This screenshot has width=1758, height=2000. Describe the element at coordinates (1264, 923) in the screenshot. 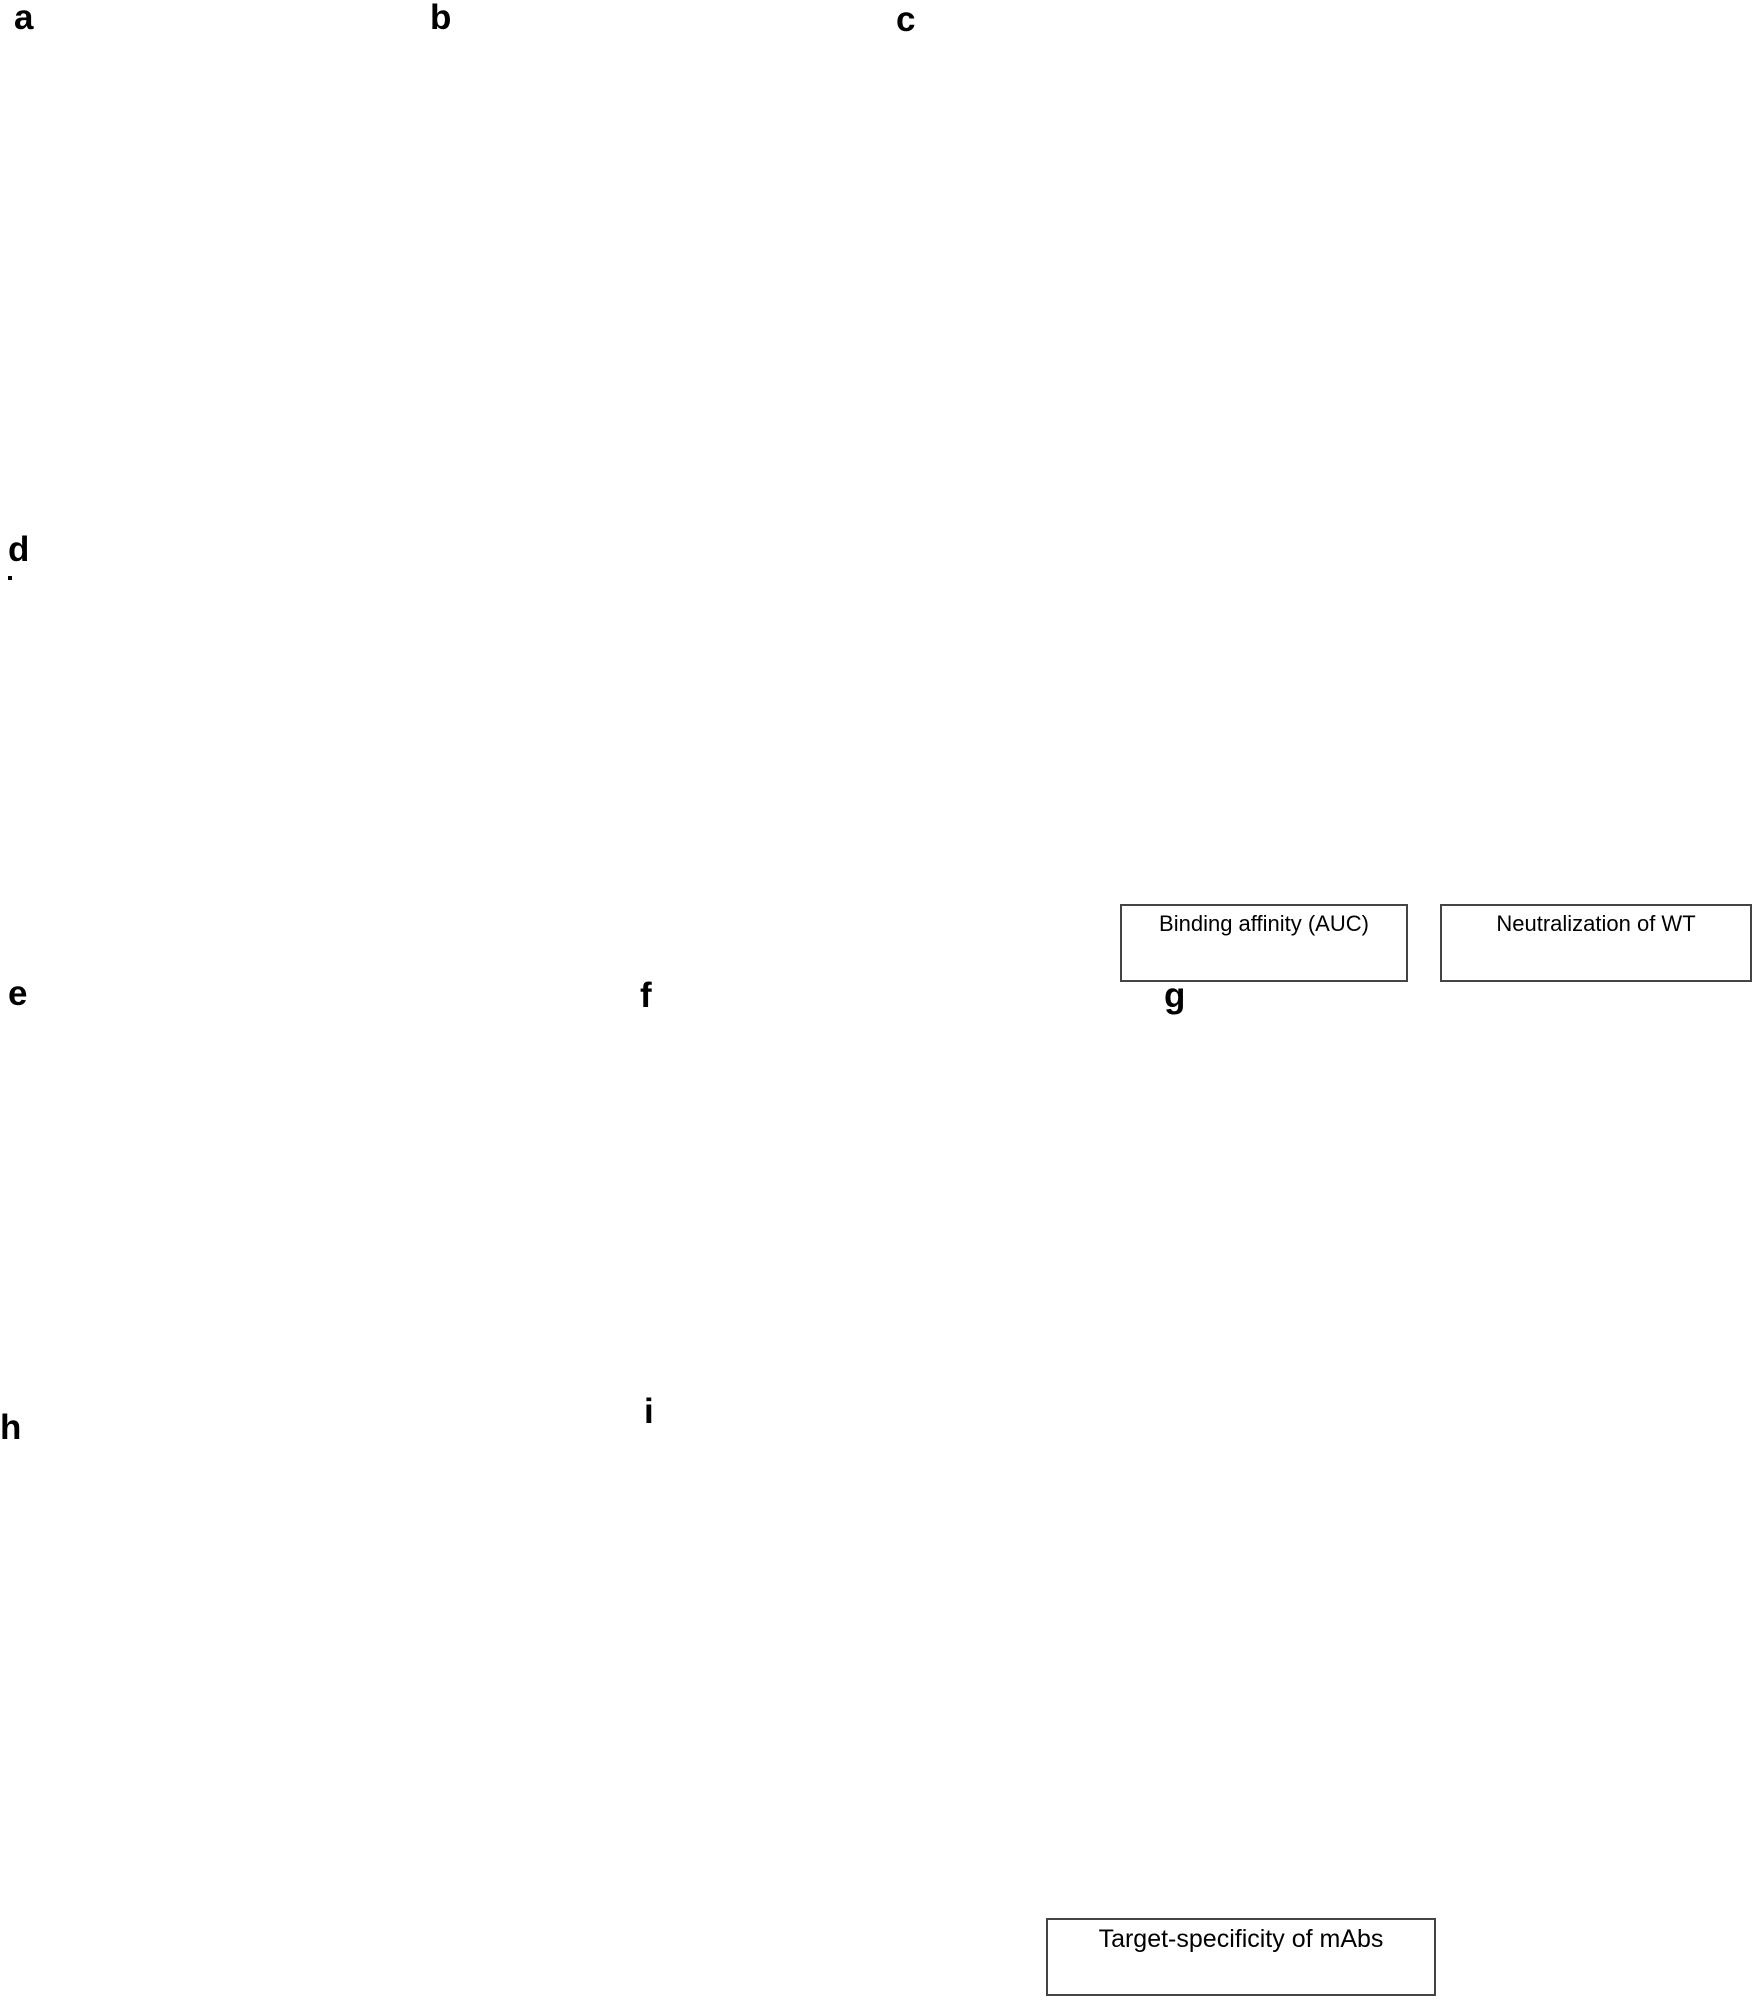

I see `legend-binding-title: Binding affinity (AUC)` at that location.